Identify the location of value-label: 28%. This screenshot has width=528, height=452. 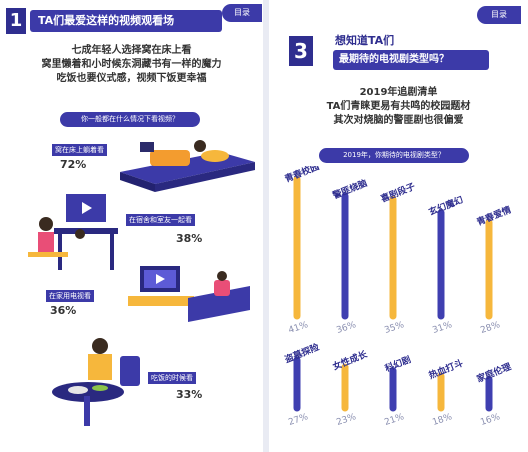
(490, 328).